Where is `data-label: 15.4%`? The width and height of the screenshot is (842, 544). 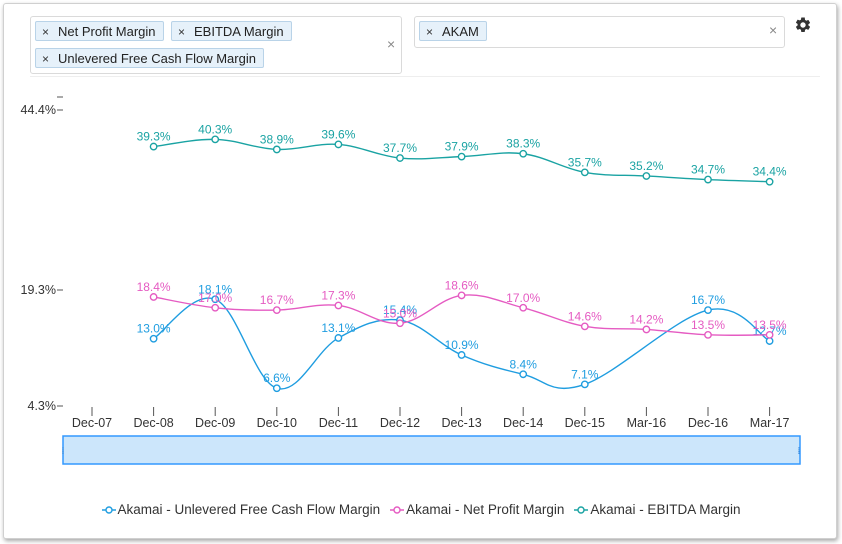
data-label: 15.4% is located at coordinates (400, 310).